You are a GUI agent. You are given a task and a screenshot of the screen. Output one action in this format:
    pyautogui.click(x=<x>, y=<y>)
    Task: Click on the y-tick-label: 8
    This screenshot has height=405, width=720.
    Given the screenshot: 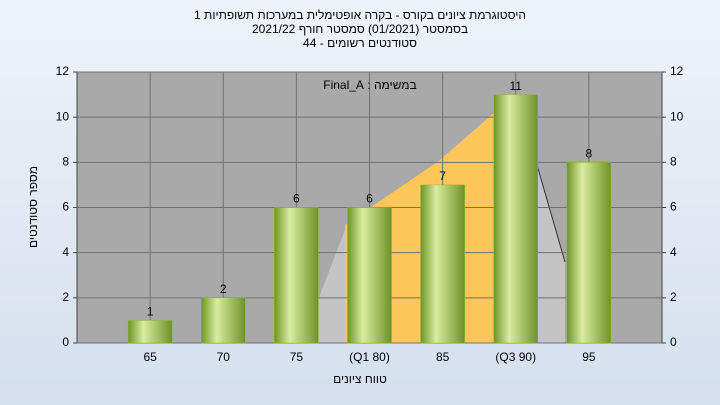 What is the action you would take?
    pyautogui.click(x=65, y=162)
    